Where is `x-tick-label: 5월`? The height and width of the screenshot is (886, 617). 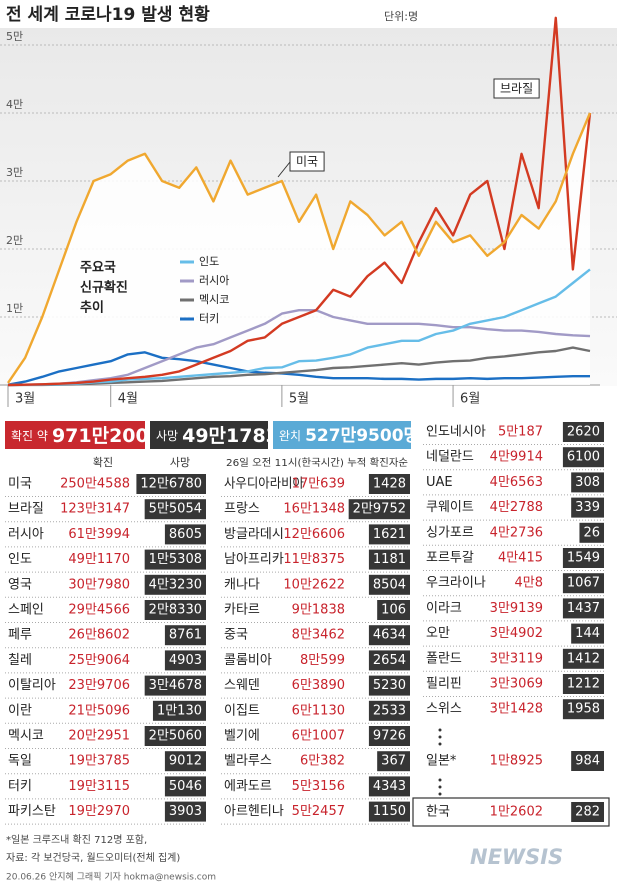
x-tick-label: 5월 is located at coordinates (299, 399).